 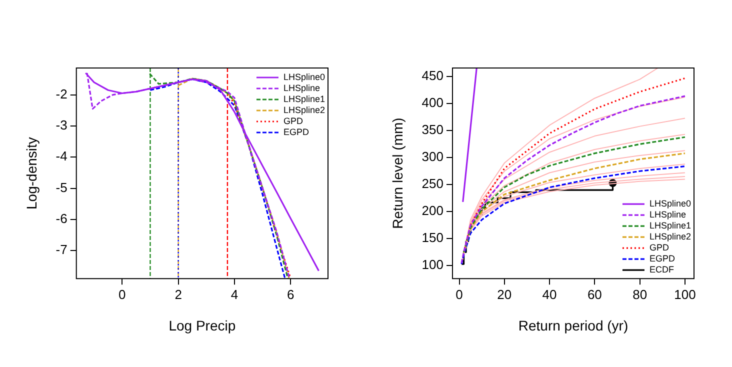 What do you see at coordinates (178, 294) in the screenshot?
I see `x-tick-label: 2` at bounding box center [178, 294].